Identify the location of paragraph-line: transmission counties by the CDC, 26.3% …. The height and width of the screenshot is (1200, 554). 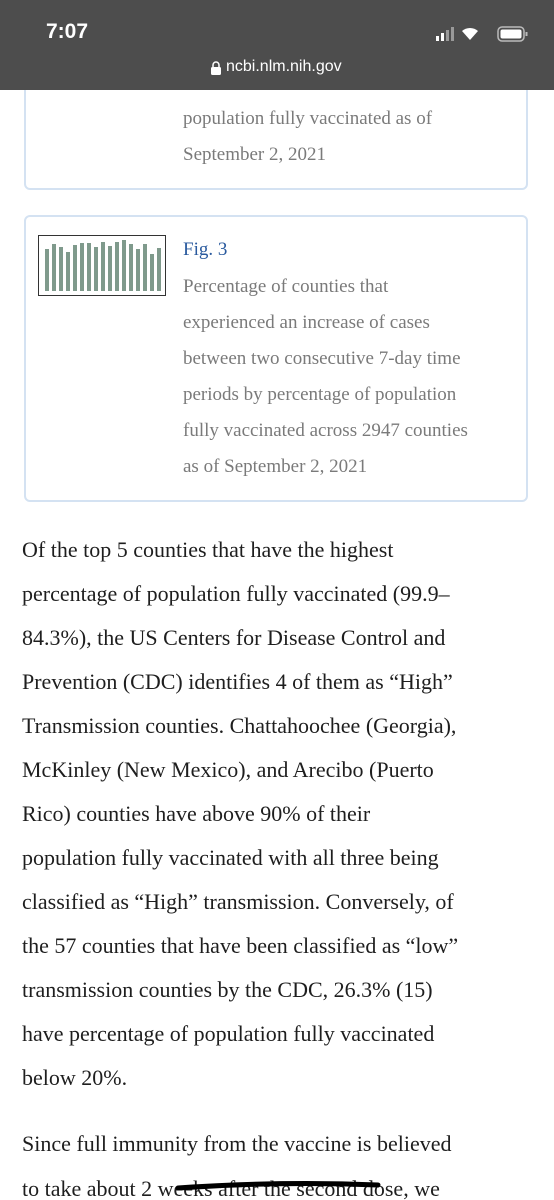
(227, 989).